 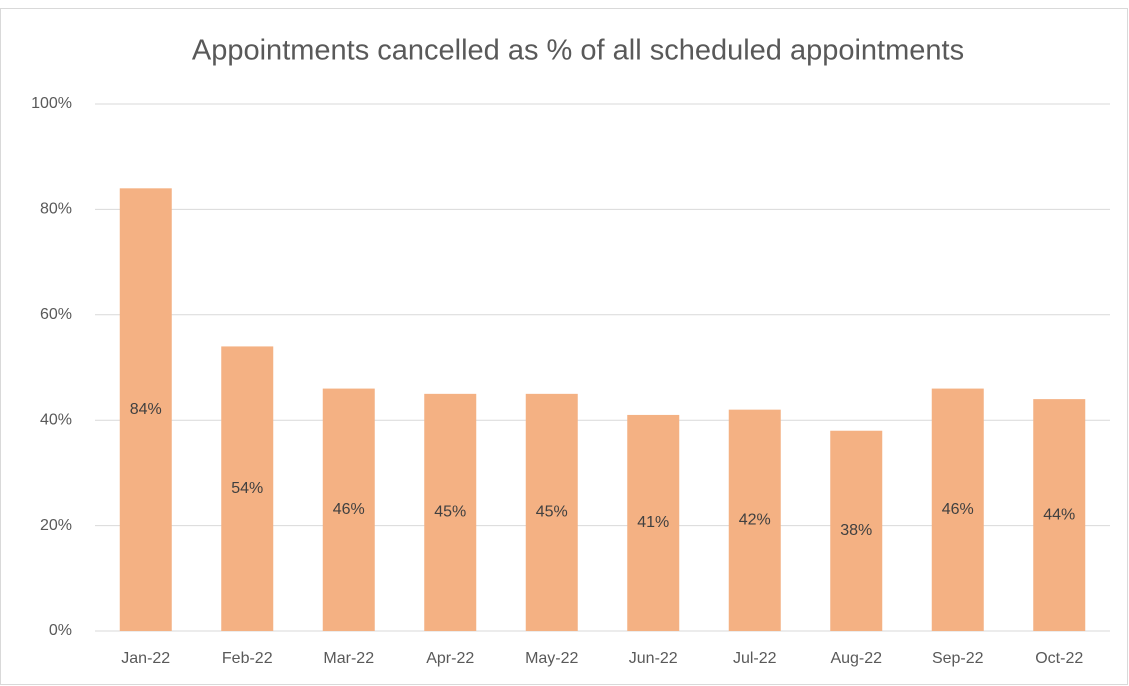 I want to click on x-tick-label: Aug-22, so click(x=856, y=658).